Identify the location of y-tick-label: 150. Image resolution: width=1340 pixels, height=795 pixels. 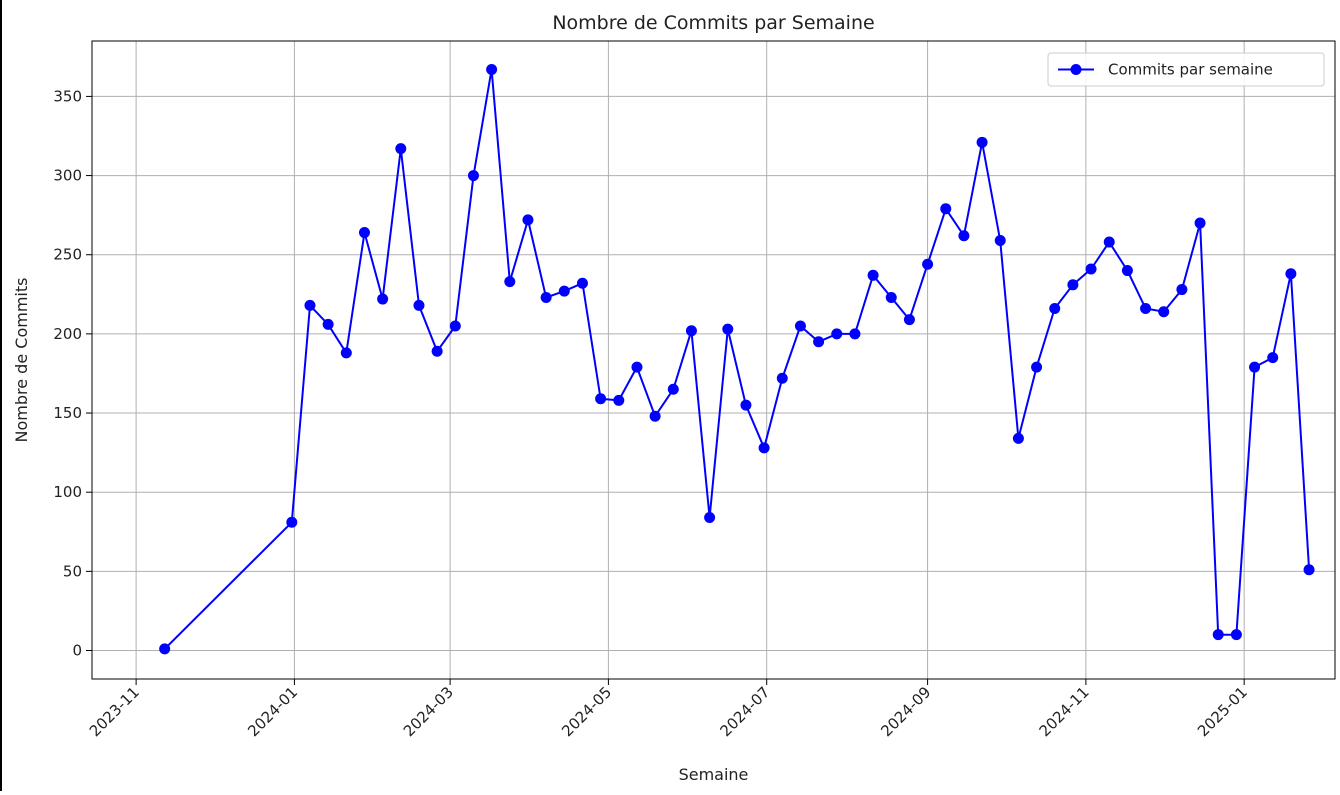
(67, 413).